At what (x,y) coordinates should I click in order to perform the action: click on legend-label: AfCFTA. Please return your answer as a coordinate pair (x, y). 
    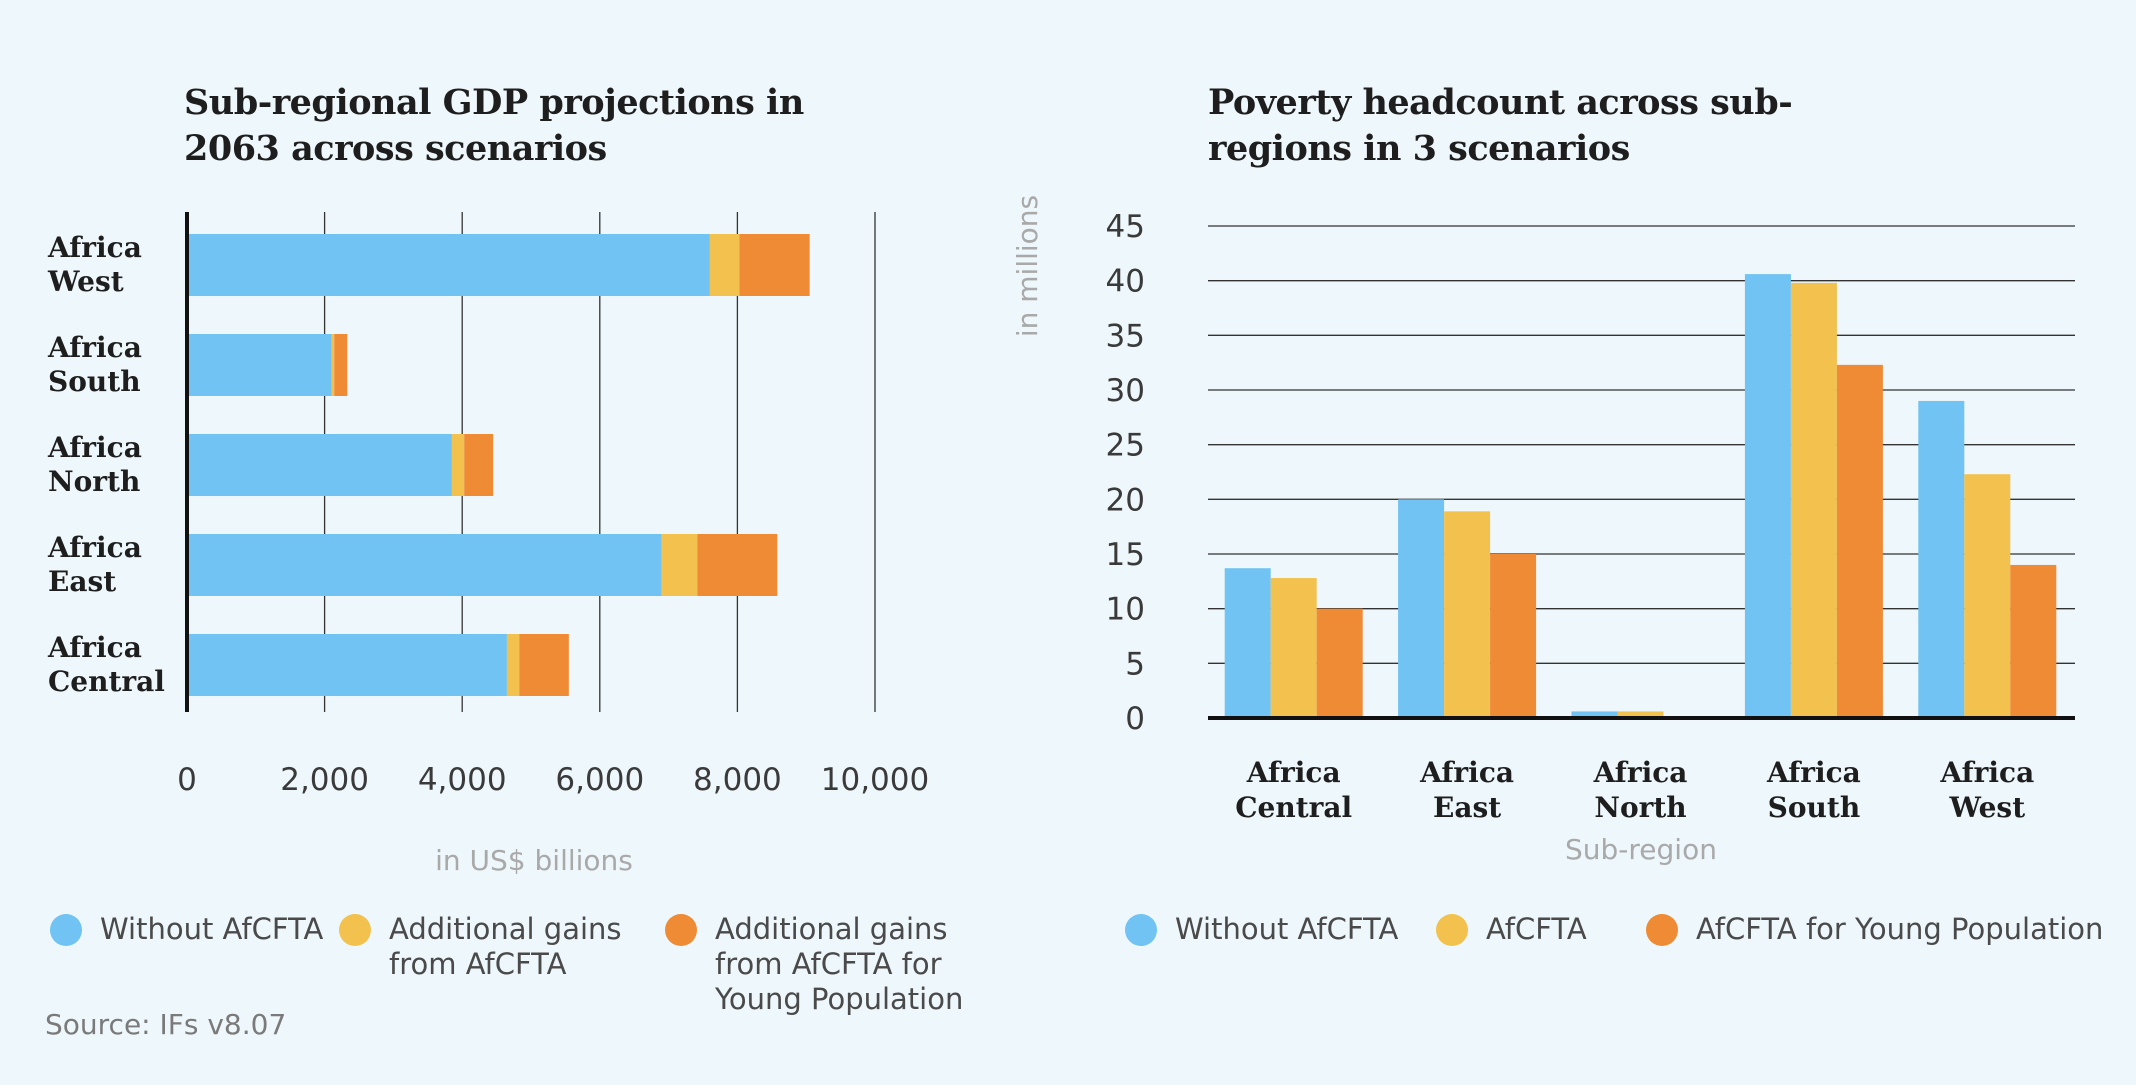
    Looking at the image, I should click on (1536, 929).